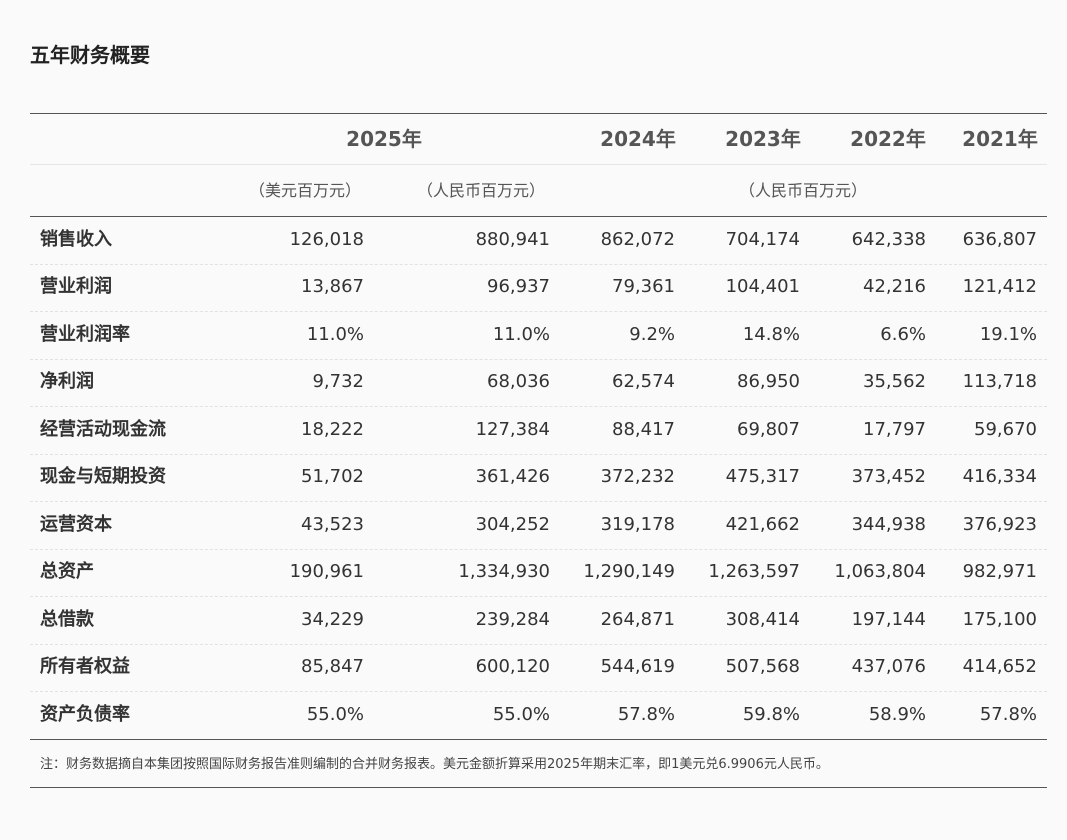  I want to click on cell: 880,941, so click(512, 239).